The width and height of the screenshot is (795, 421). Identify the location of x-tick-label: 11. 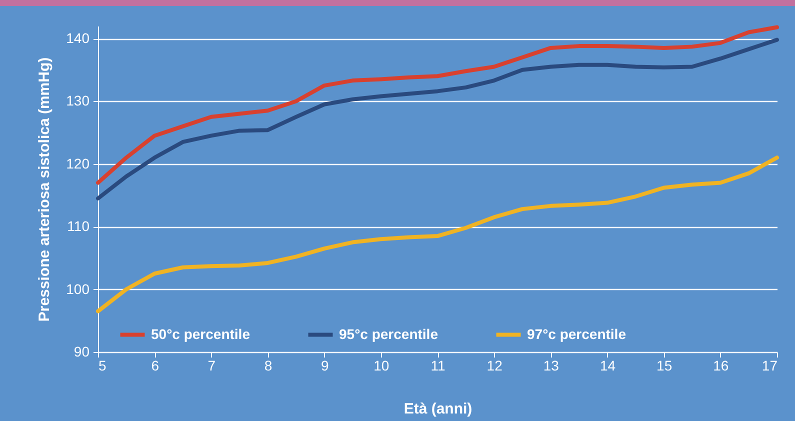
(438, 366).